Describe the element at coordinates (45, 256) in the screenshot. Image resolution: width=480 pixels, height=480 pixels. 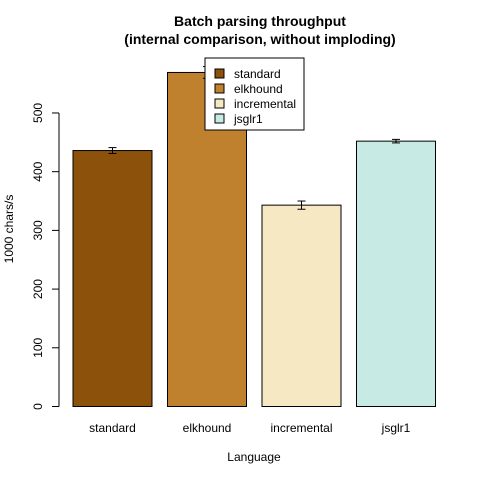
I see `y-axis: 0 100 200 300 400 500` at that location.